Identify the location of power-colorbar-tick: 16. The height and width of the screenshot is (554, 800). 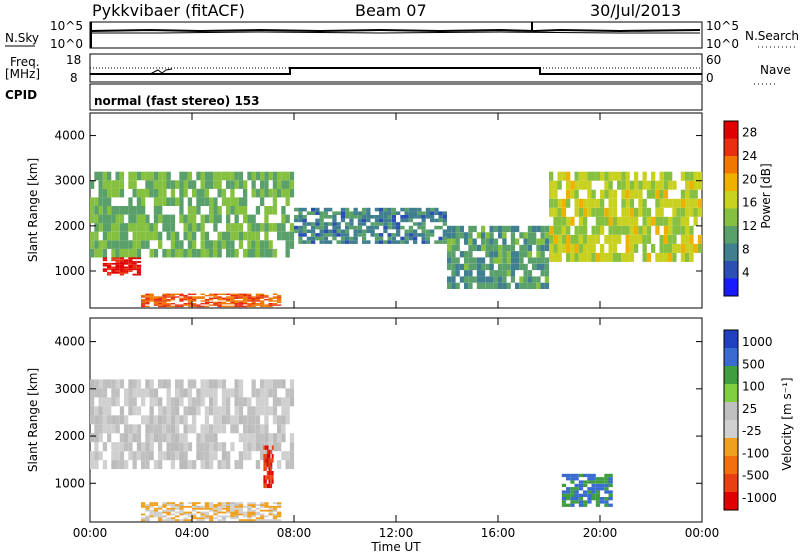
(749, 203).